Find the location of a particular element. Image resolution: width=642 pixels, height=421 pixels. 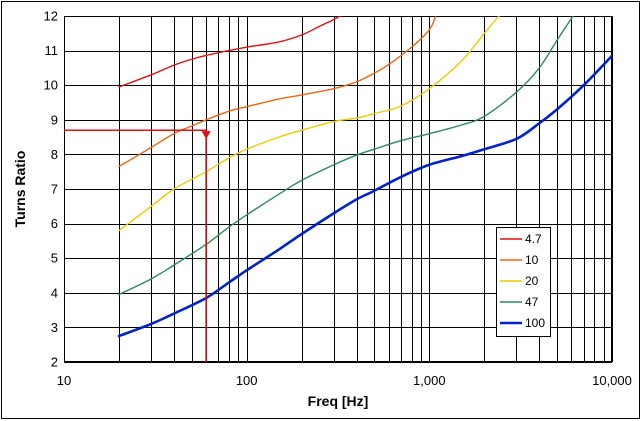

legend-label: 4.7 is located at coordinates (533, 239).